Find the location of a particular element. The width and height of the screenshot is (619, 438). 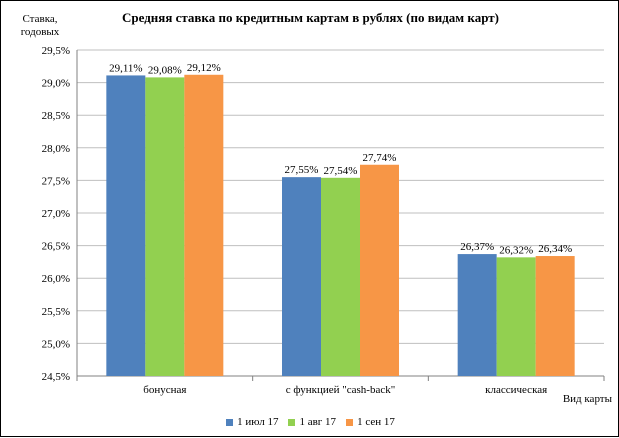

legend: 1 июл 17 1 авг 17 1 сен 17 is located at coordinates (310, 422).